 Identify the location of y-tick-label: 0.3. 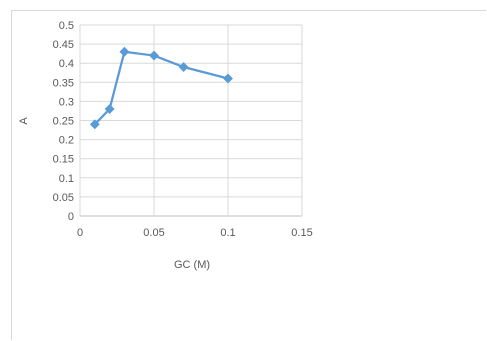
(66, 102).